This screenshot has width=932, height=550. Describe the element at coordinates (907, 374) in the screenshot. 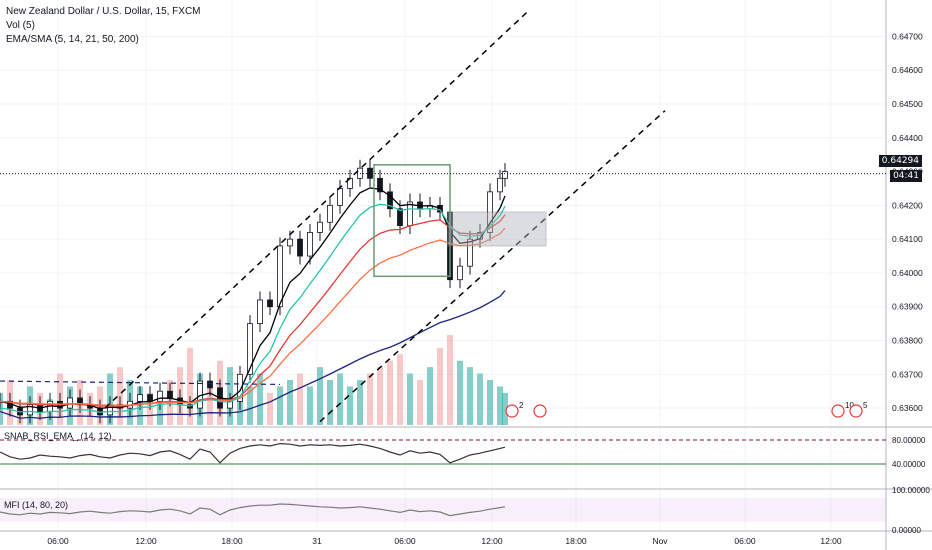

I see `price-tick-label: 0.63700` at that location.